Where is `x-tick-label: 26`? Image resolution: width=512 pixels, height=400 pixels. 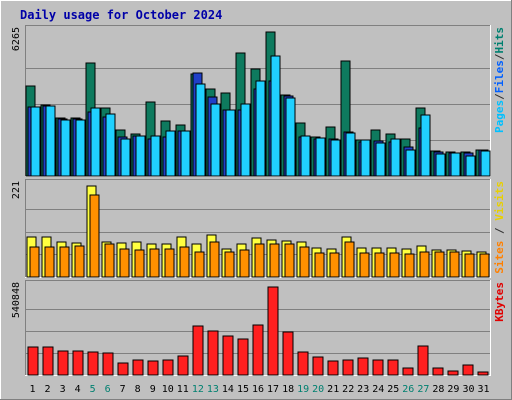
x-tick-label: 26 is located at coordinates (408, 389).